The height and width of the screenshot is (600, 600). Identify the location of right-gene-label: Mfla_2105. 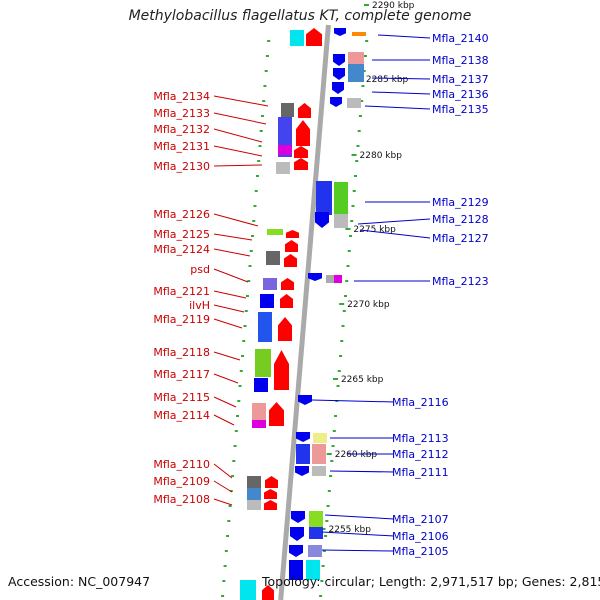
(420, 551).